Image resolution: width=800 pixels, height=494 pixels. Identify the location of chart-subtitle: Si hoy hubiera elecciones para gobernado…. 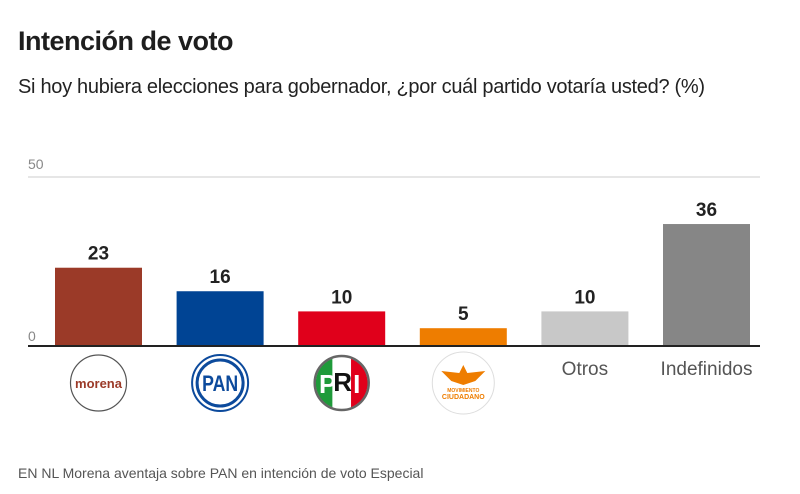
(361, 87).